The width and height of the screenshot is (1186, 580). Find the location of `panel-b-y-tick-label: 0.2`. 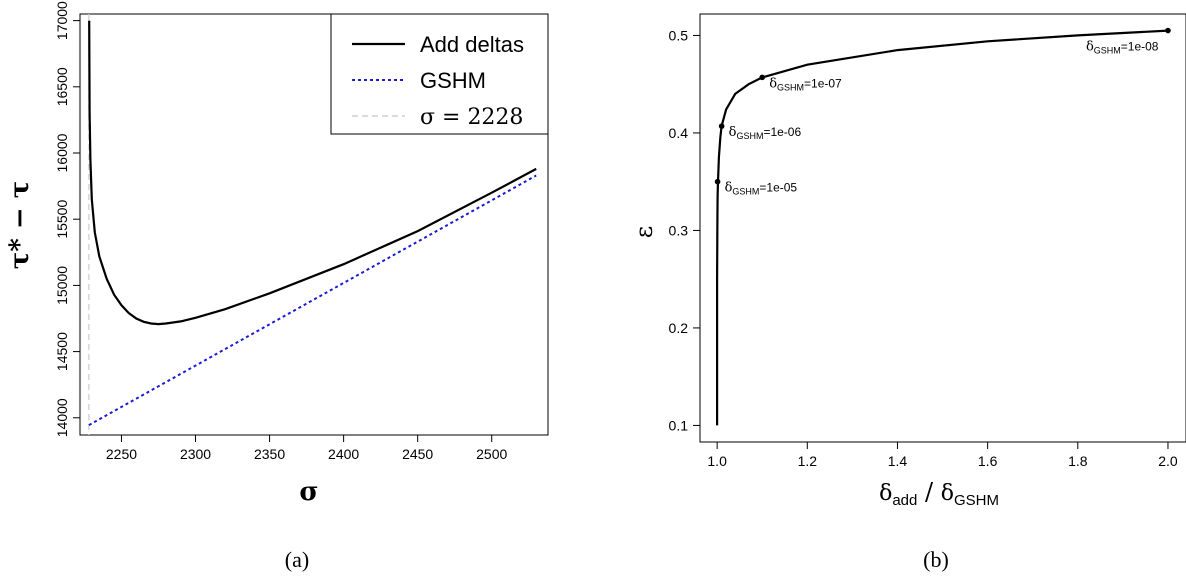

panel-b-y-tick-label: 0.2 is located at coordinates (679, 328).